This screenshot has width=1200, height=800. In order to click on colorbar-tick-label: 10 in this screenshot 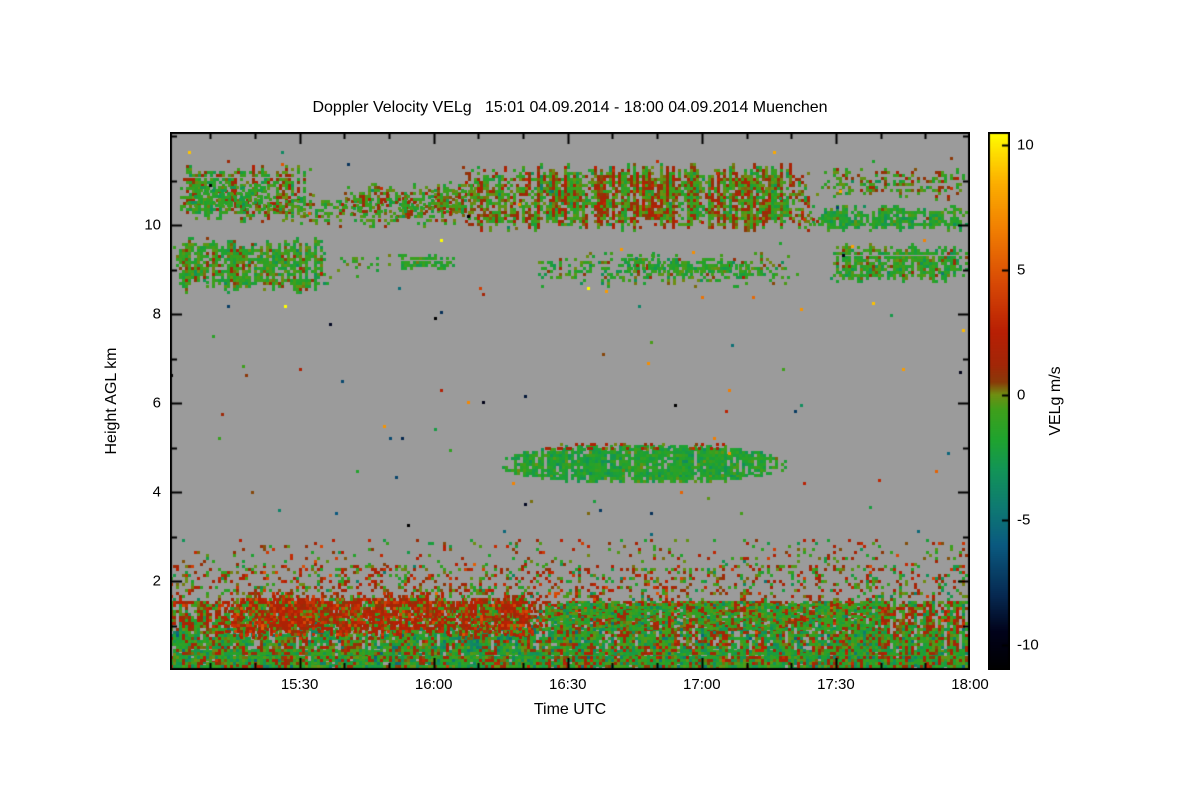, I will do `click(1025, 144)`.